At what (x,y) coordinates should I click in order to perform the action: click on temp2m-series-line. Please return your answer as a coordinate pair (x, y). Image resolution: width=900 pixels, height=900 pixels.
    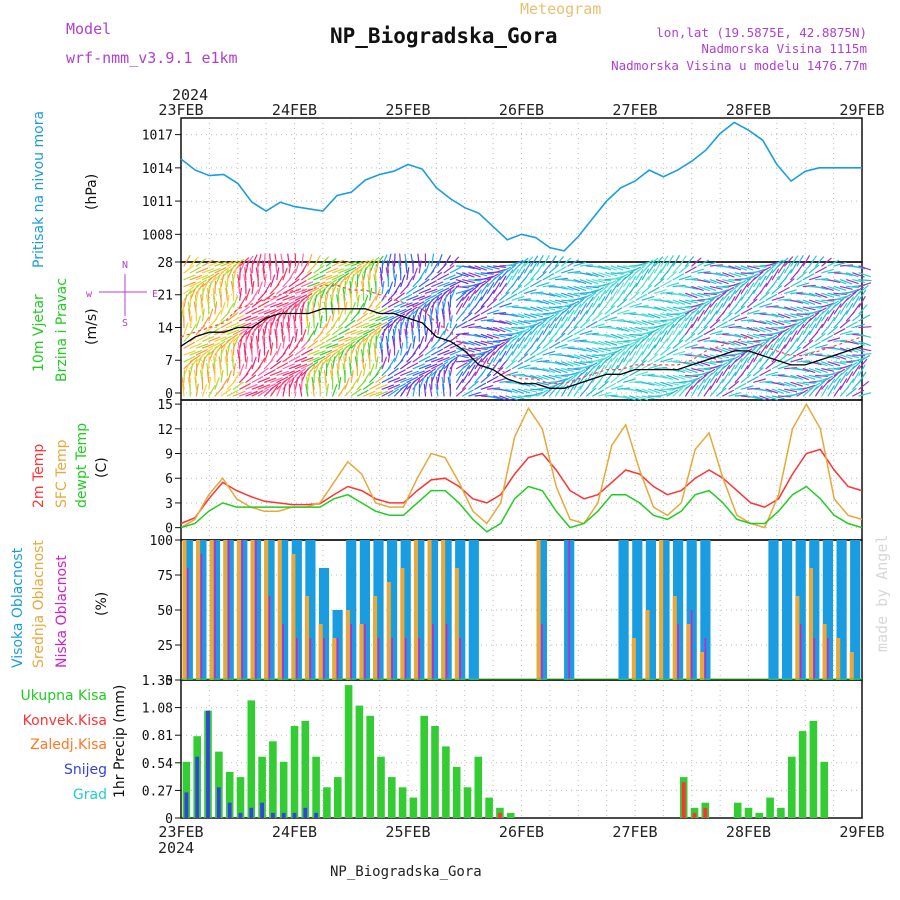
    Looking at the image, I should click on (521, 486).